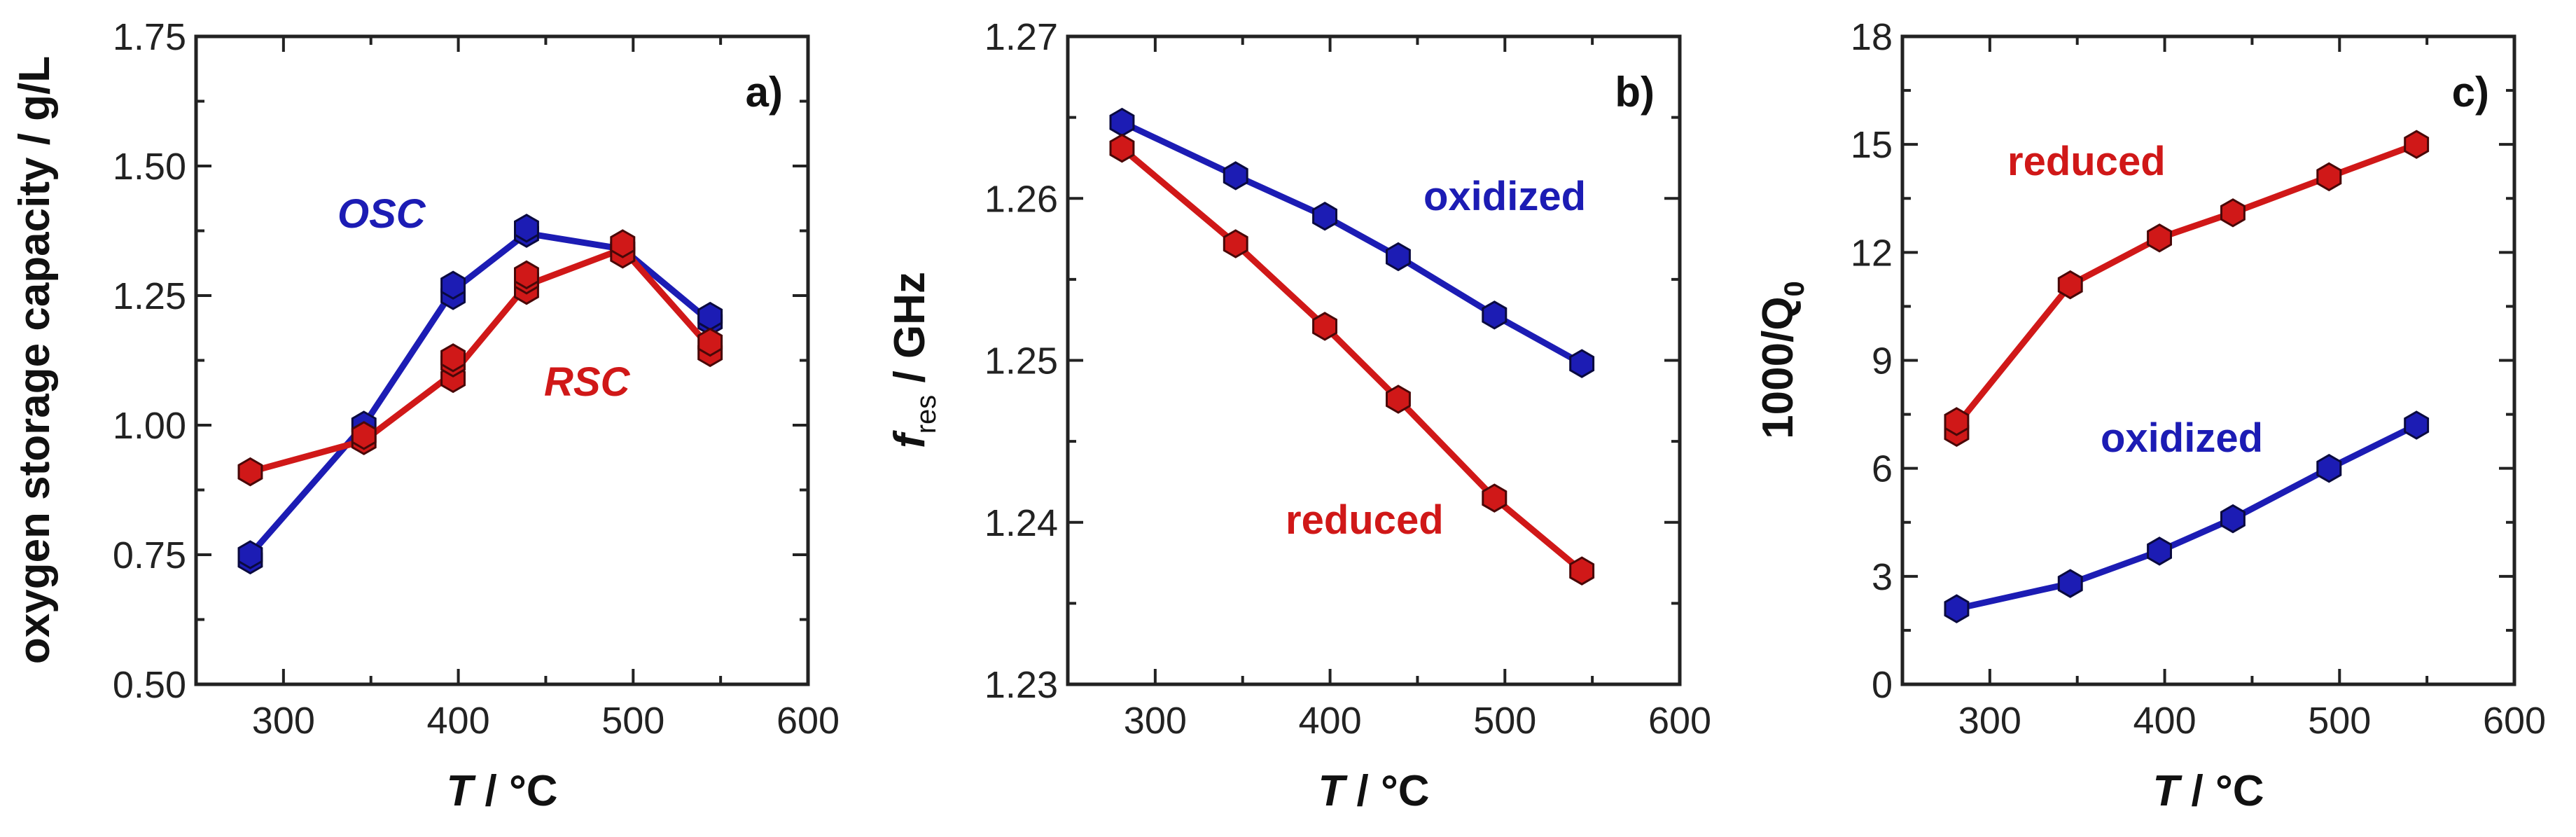  What do you see at coordinates (764, 92) in the screenshot?
I see `panel-a-label: a)` at bounding box center [764, 92].